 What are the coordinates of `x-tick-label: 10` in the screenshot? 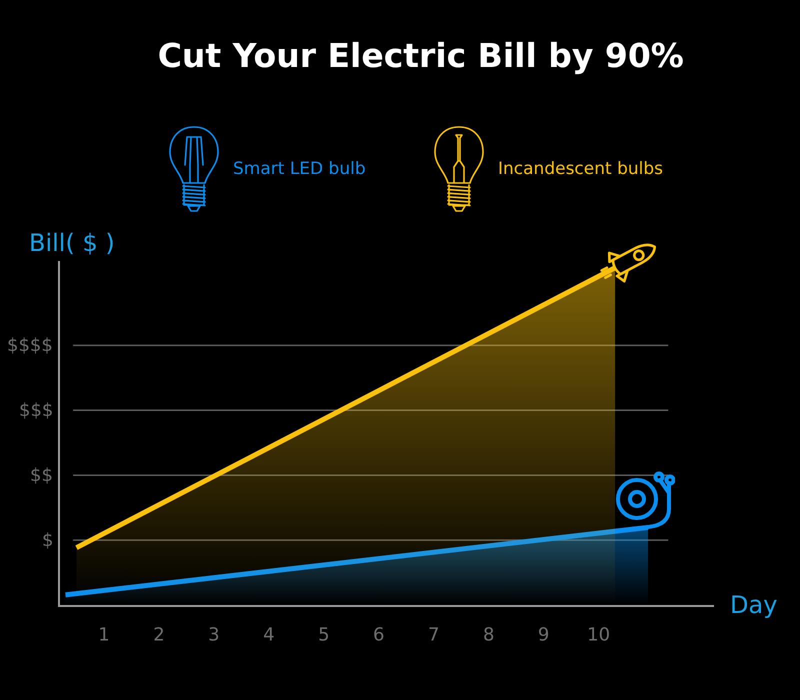 It's located at (598, 635).